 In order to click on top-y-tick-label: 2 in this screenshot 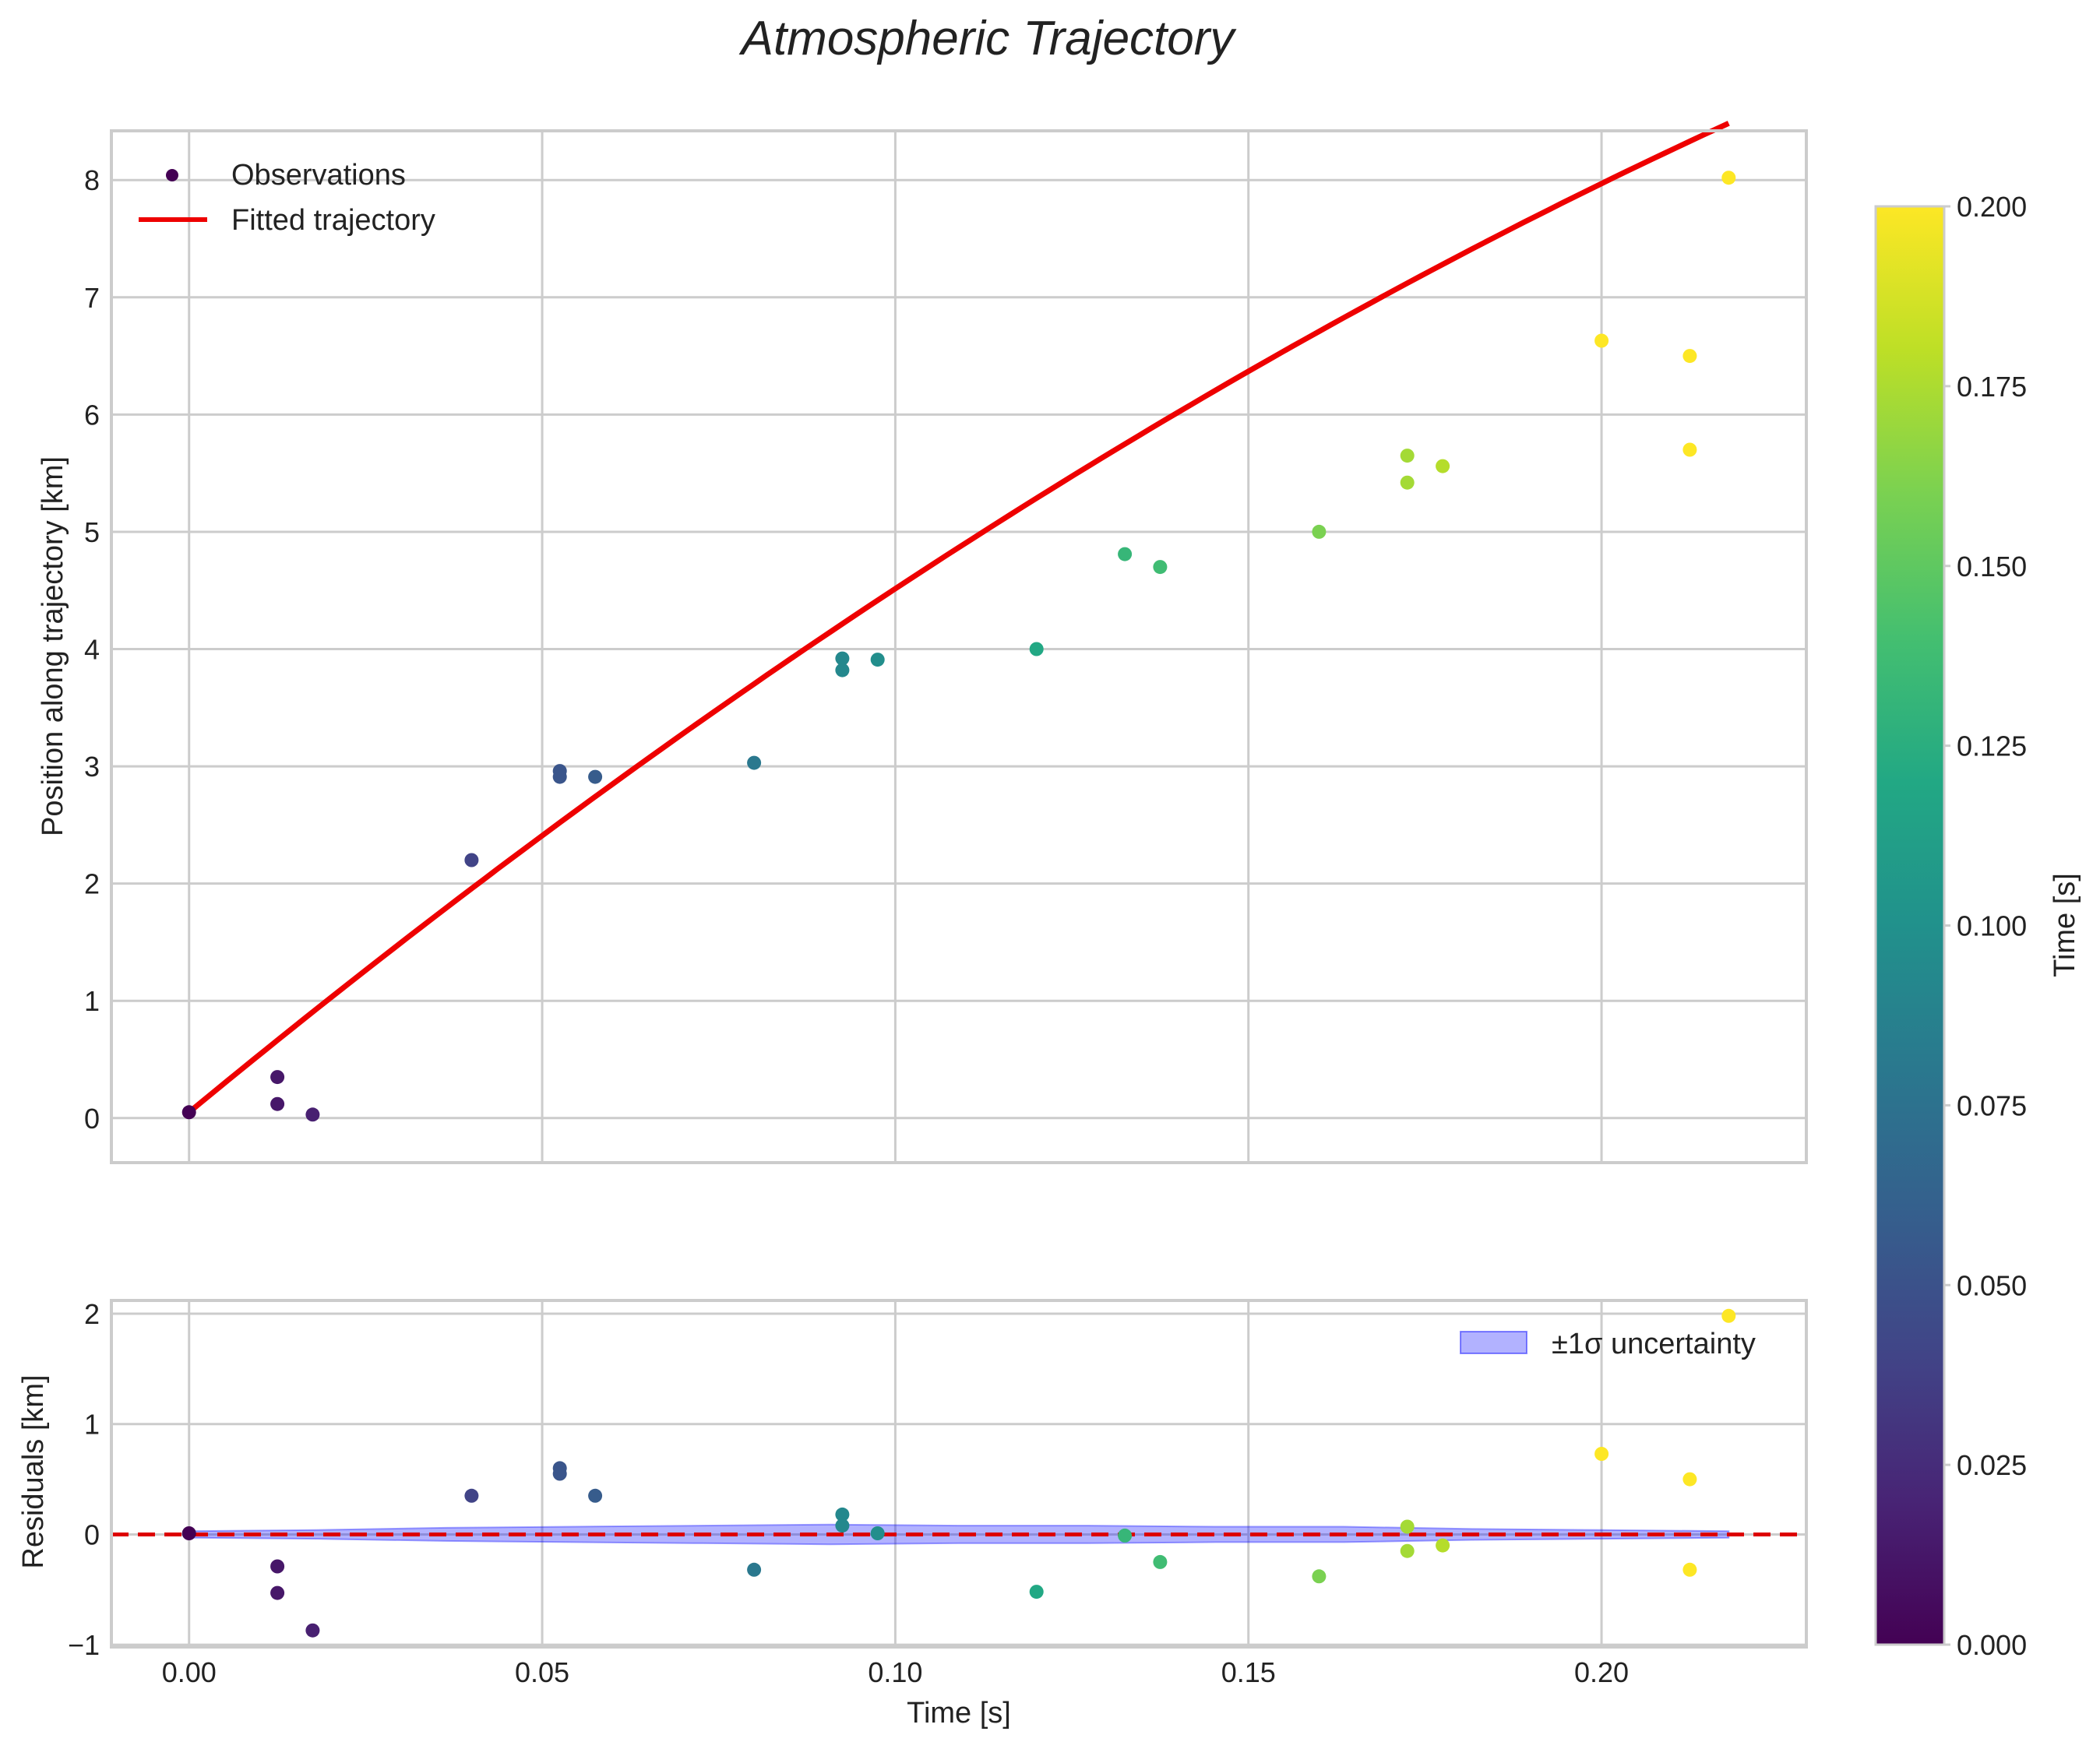, I will do `click(92, 884)`.